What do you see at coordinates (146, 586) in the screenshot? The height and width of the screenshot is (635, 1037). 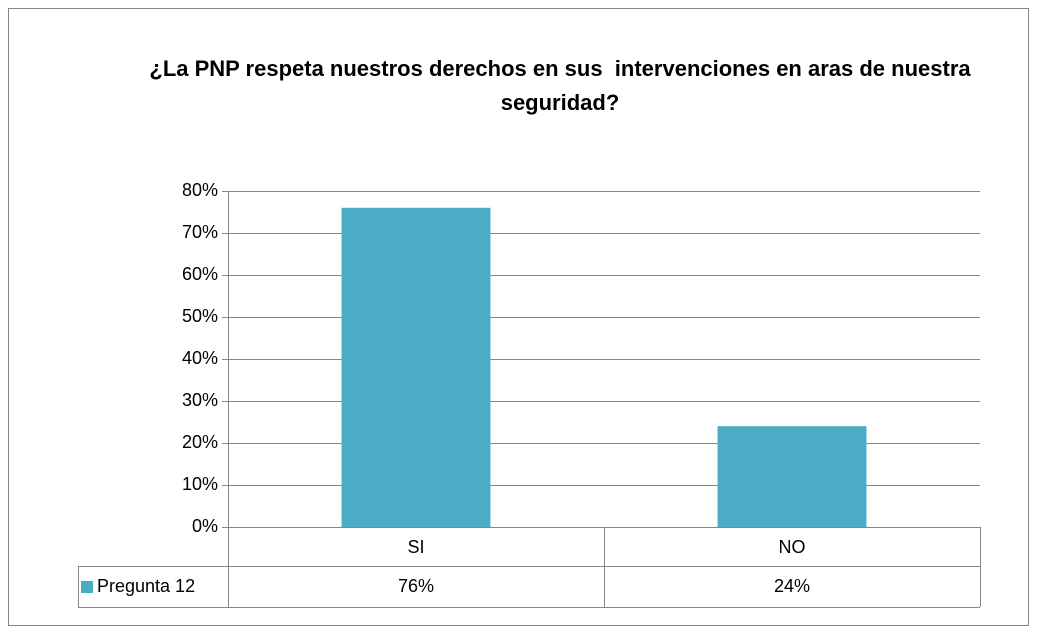 I see `legend-label: Pregunta 12` at bounding box center [146, 586].